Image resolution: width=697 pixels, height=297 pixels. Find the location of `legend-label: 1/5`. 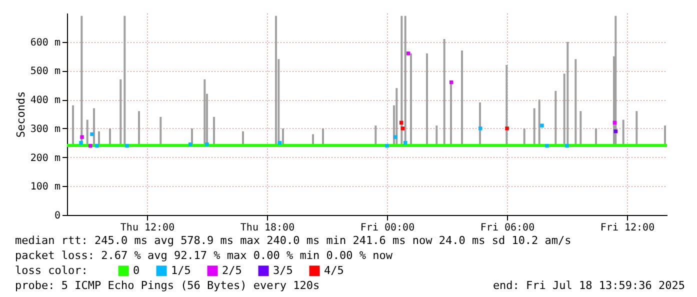

legend-label: 1/5 is located at coordinates (181, 270).